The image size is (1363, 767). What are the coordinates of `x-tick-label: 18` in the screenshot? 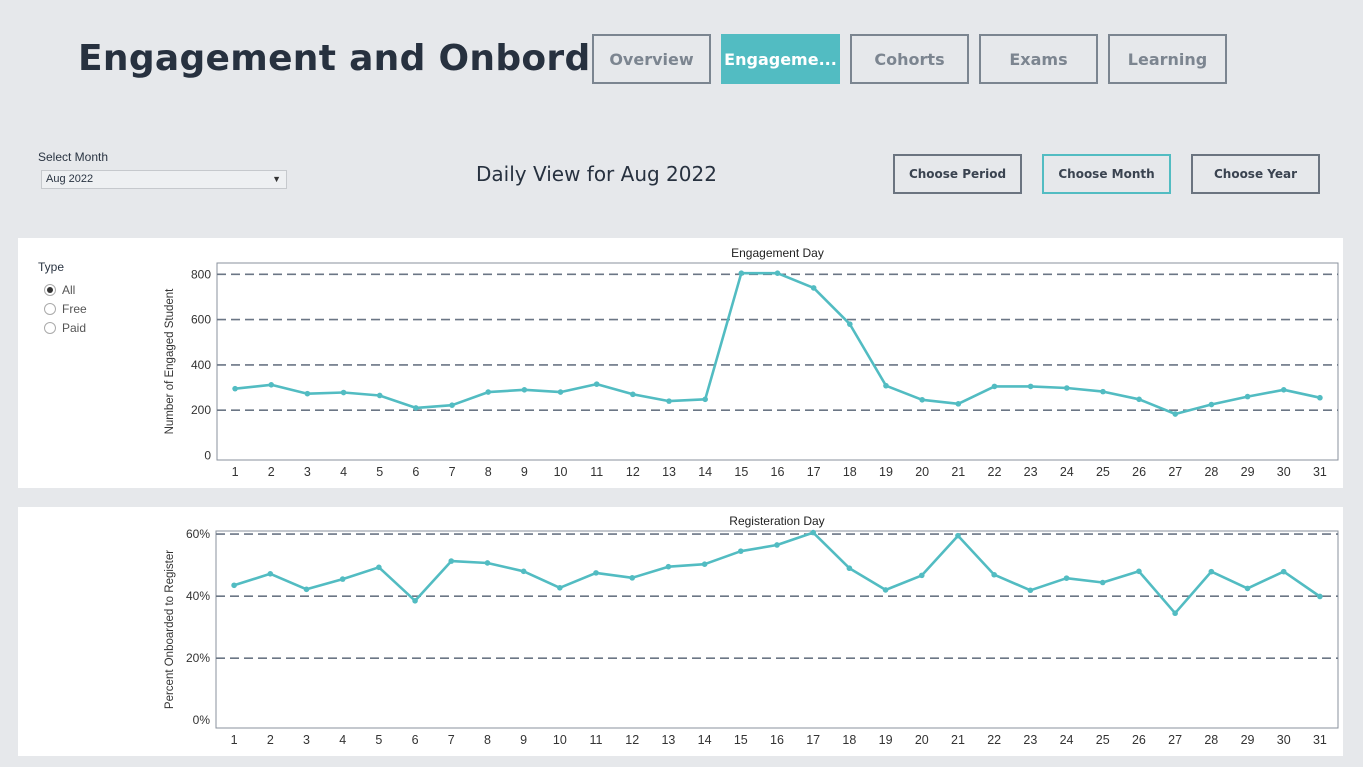 It's located at (849, 740).